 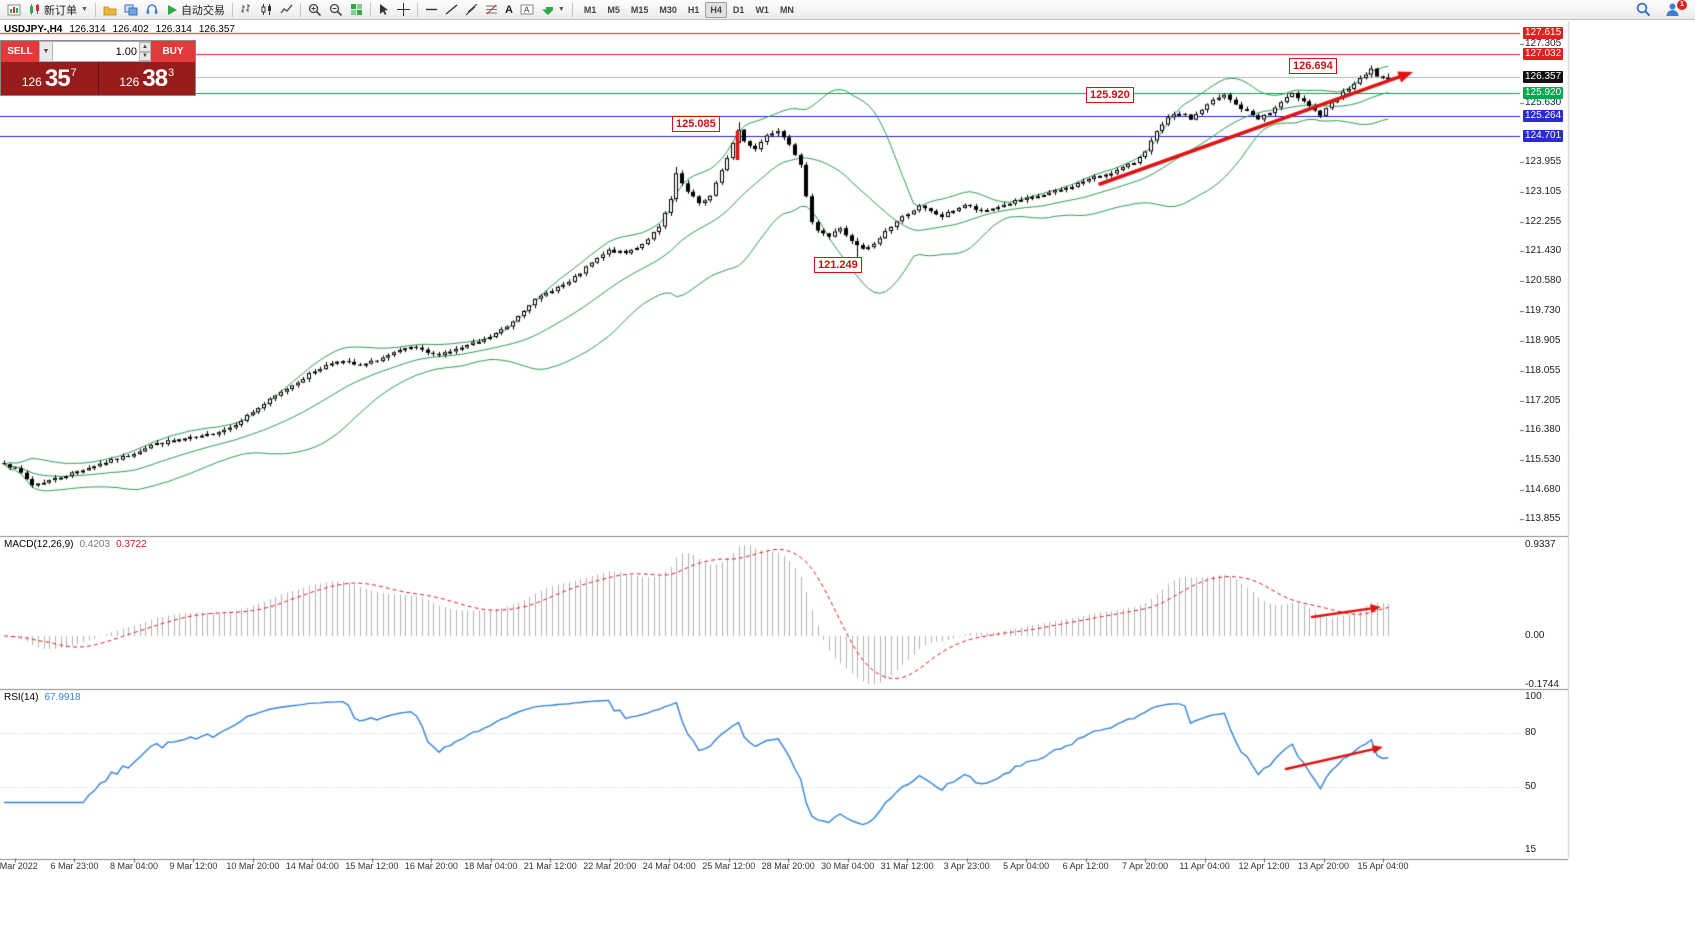 I want to click on trendline-tool-button, so click(x=451, y=10).